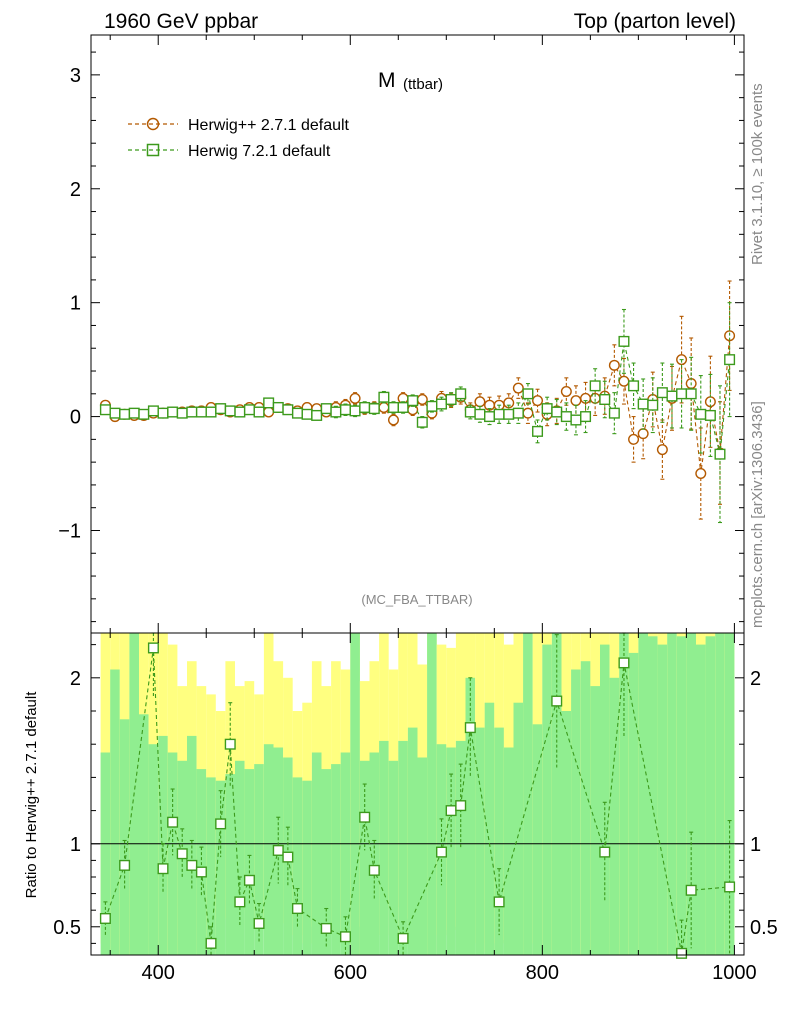 This screenshot has width=786, height=1024. I want to click on main-y-tick-label: −1, so click(69, 531).